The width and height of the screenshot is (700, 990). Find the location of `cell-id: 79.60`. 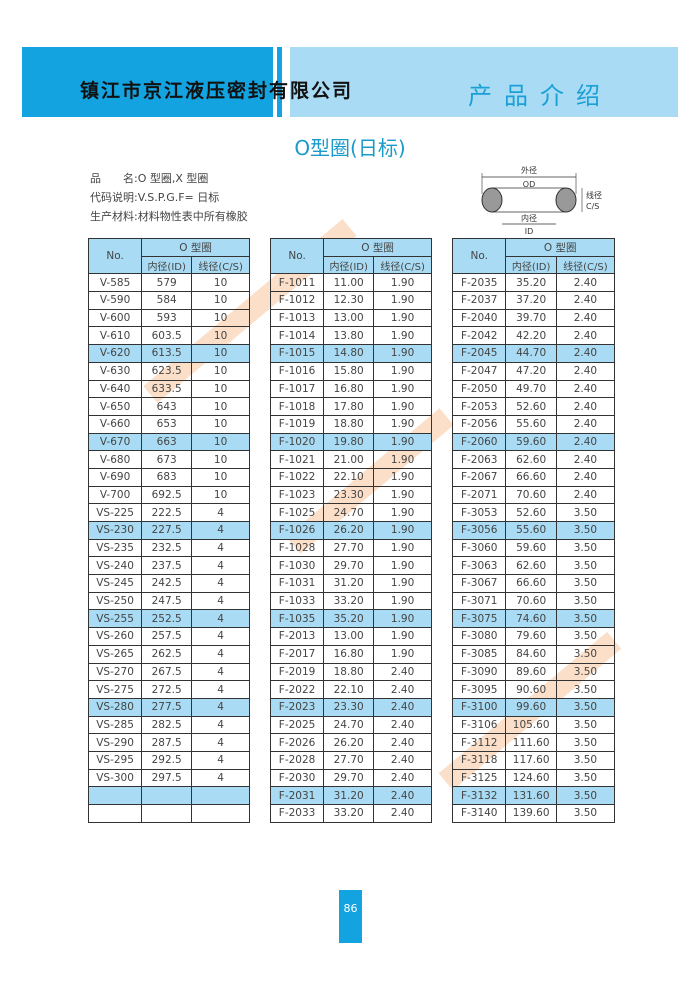

cell-id: 79.60 is located at coordinates (531, 636).